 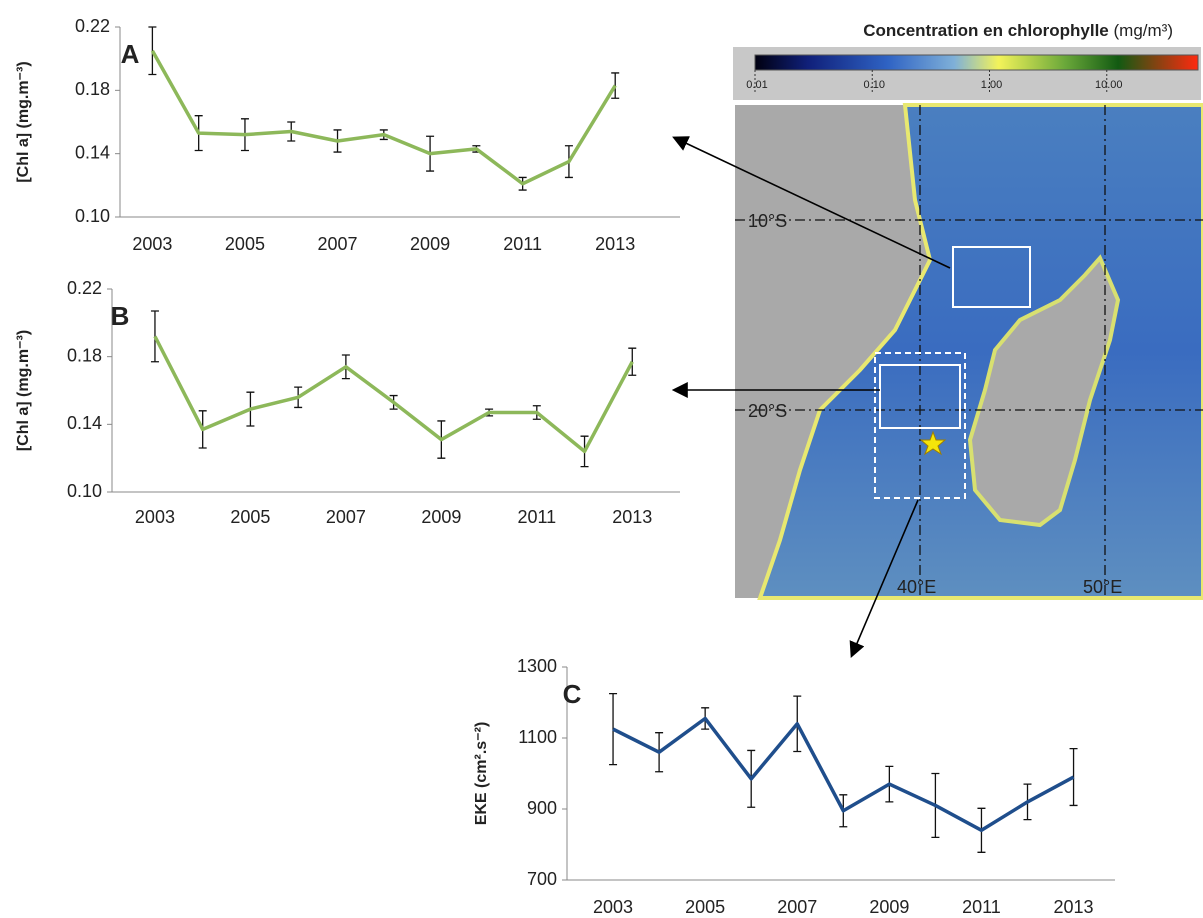 I want to click on lon-label: 50°E, so click(x=1102, y=587).